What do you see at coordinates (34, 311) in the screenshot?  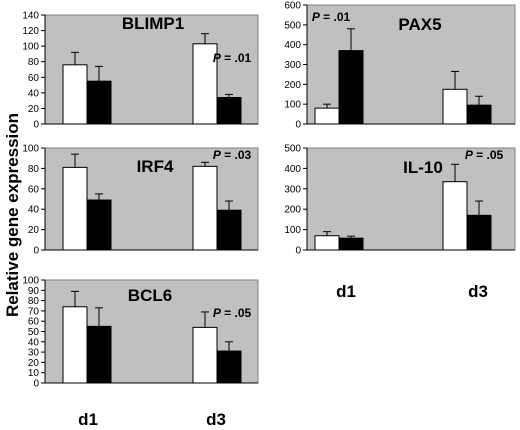 I see `ytick-label-bcl6: 70` at bounding box center [34, 311].